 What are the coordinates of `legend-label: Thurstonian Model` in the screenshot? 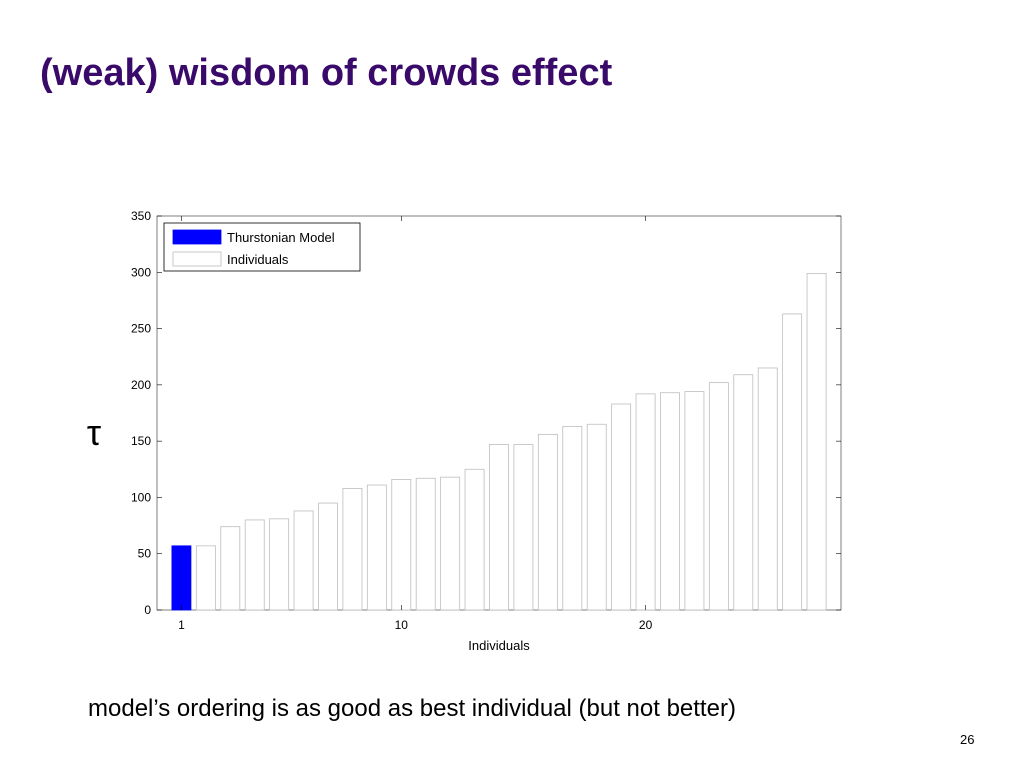 It's located at (281, 237).